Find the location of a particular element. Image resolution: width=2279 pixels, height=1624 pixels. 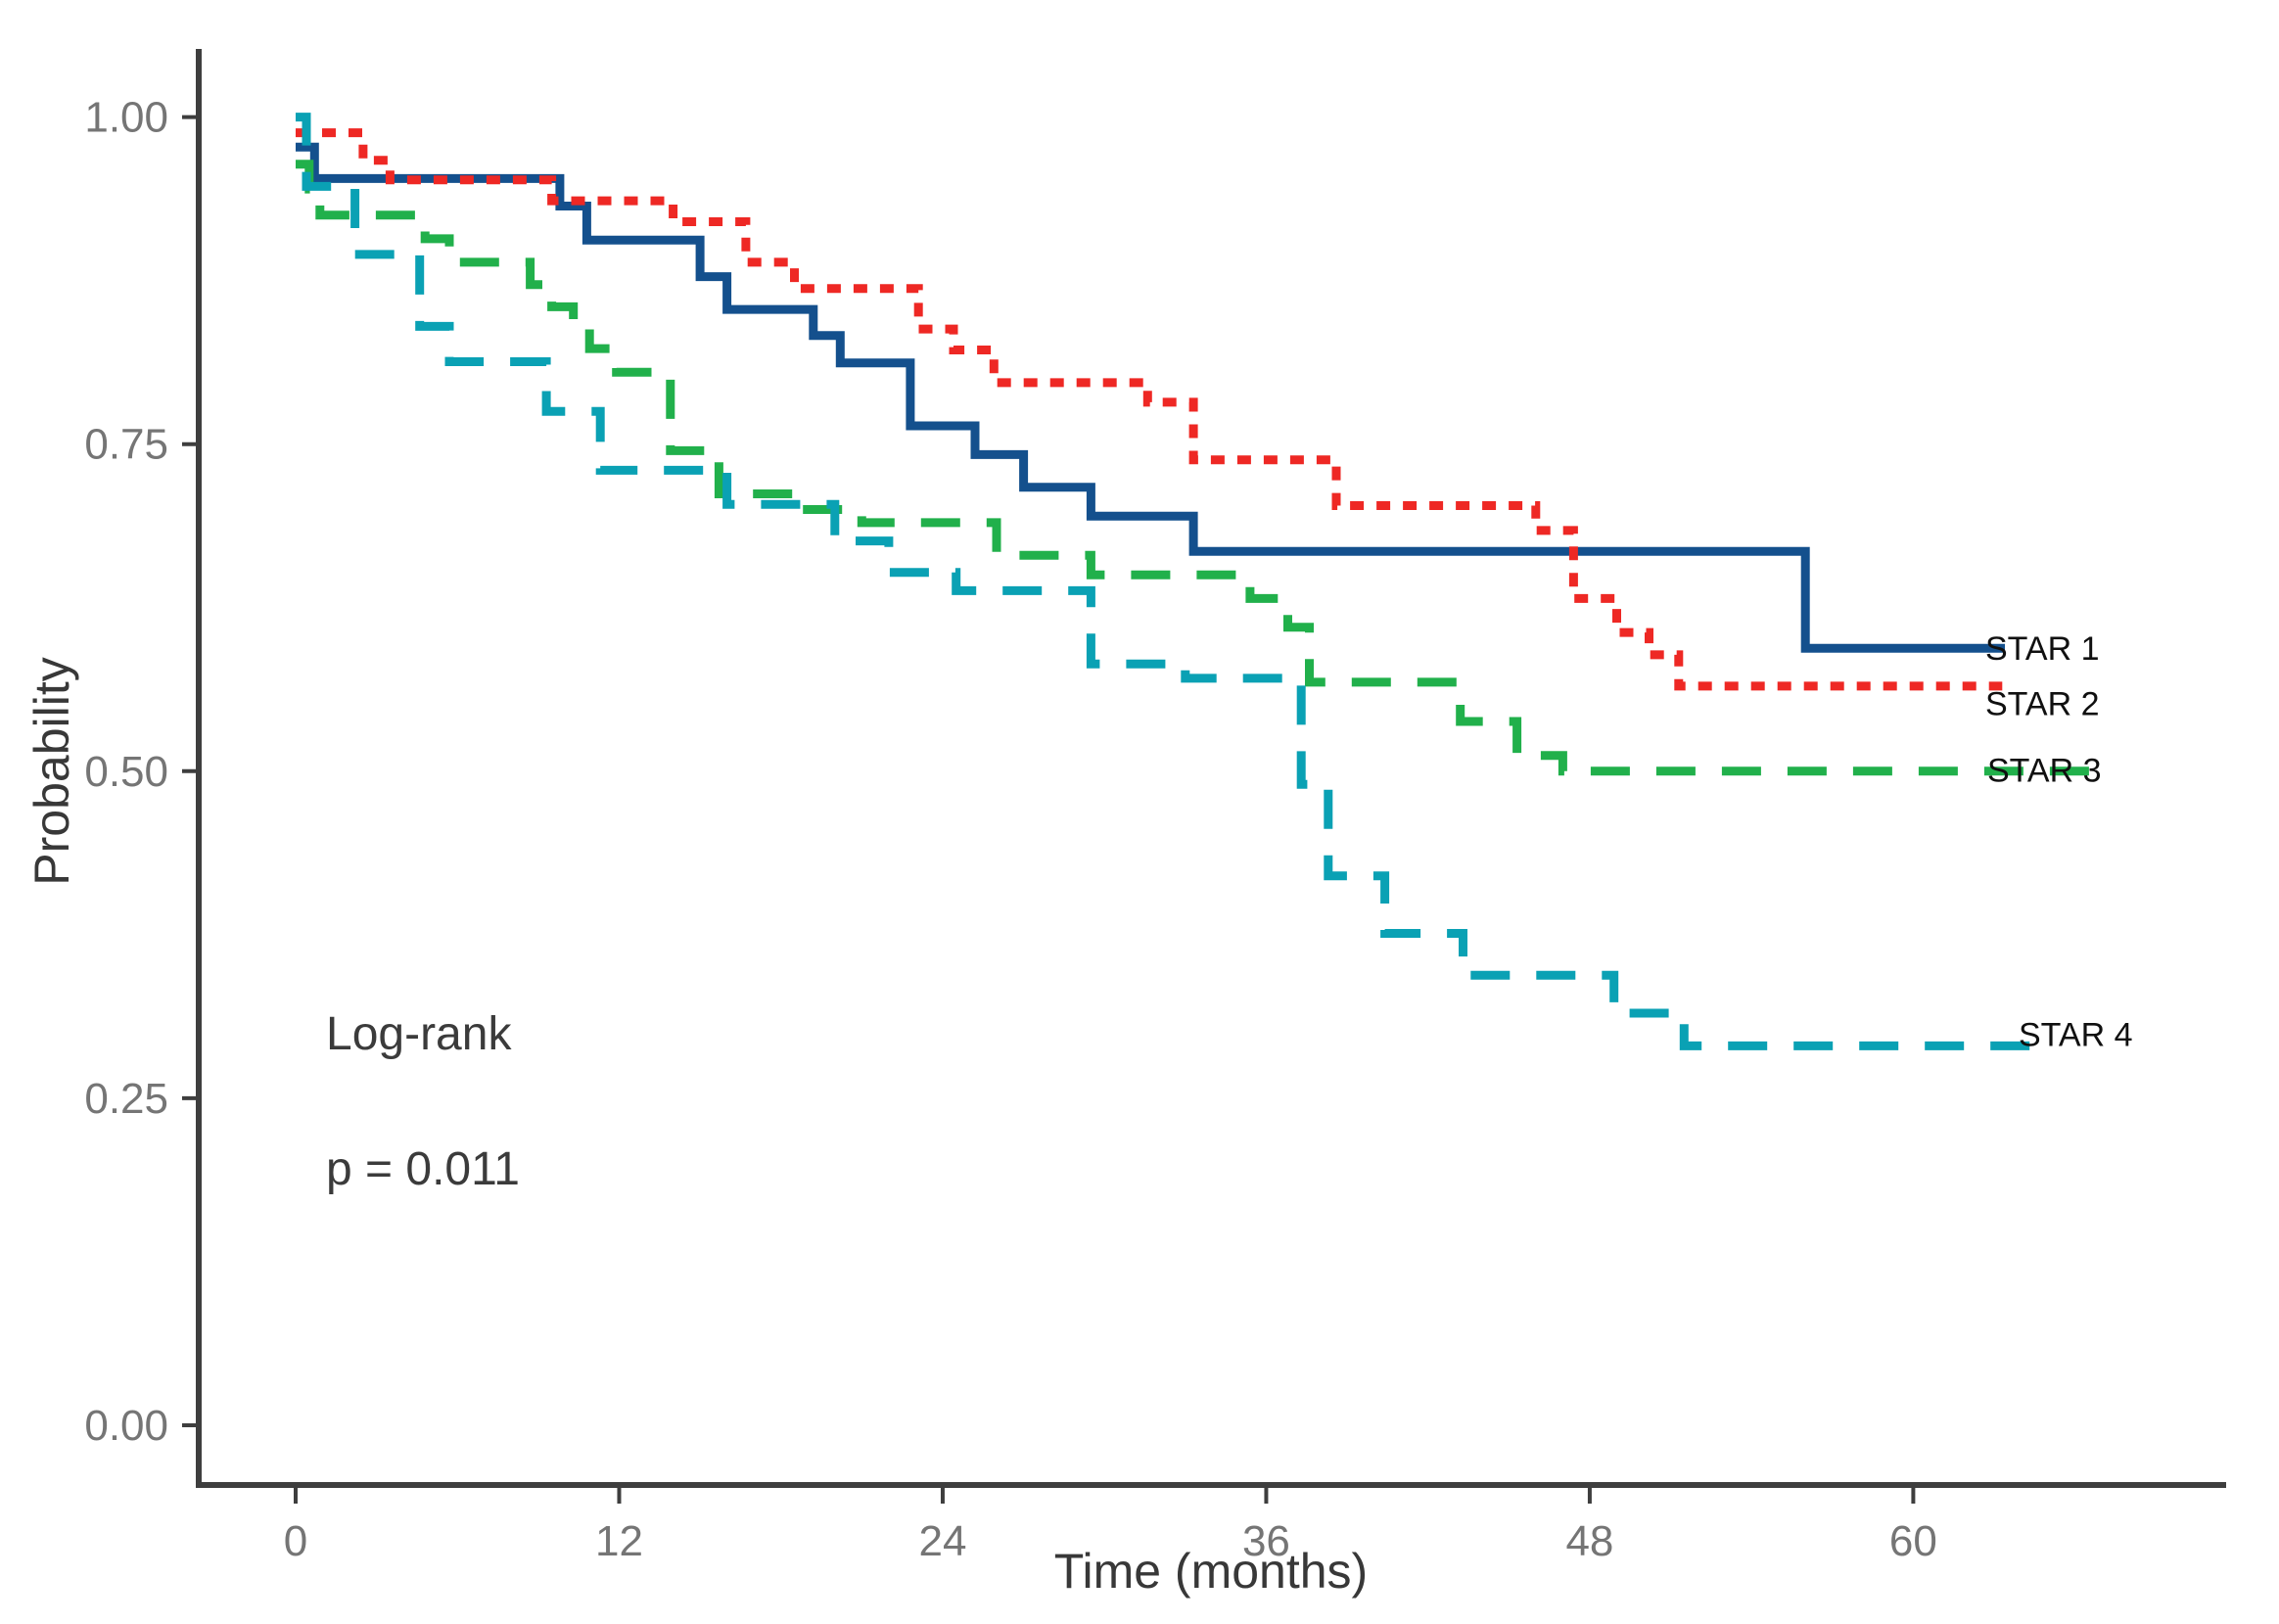

y-tick-label: 1.00 is located at coordinates (126, 118).